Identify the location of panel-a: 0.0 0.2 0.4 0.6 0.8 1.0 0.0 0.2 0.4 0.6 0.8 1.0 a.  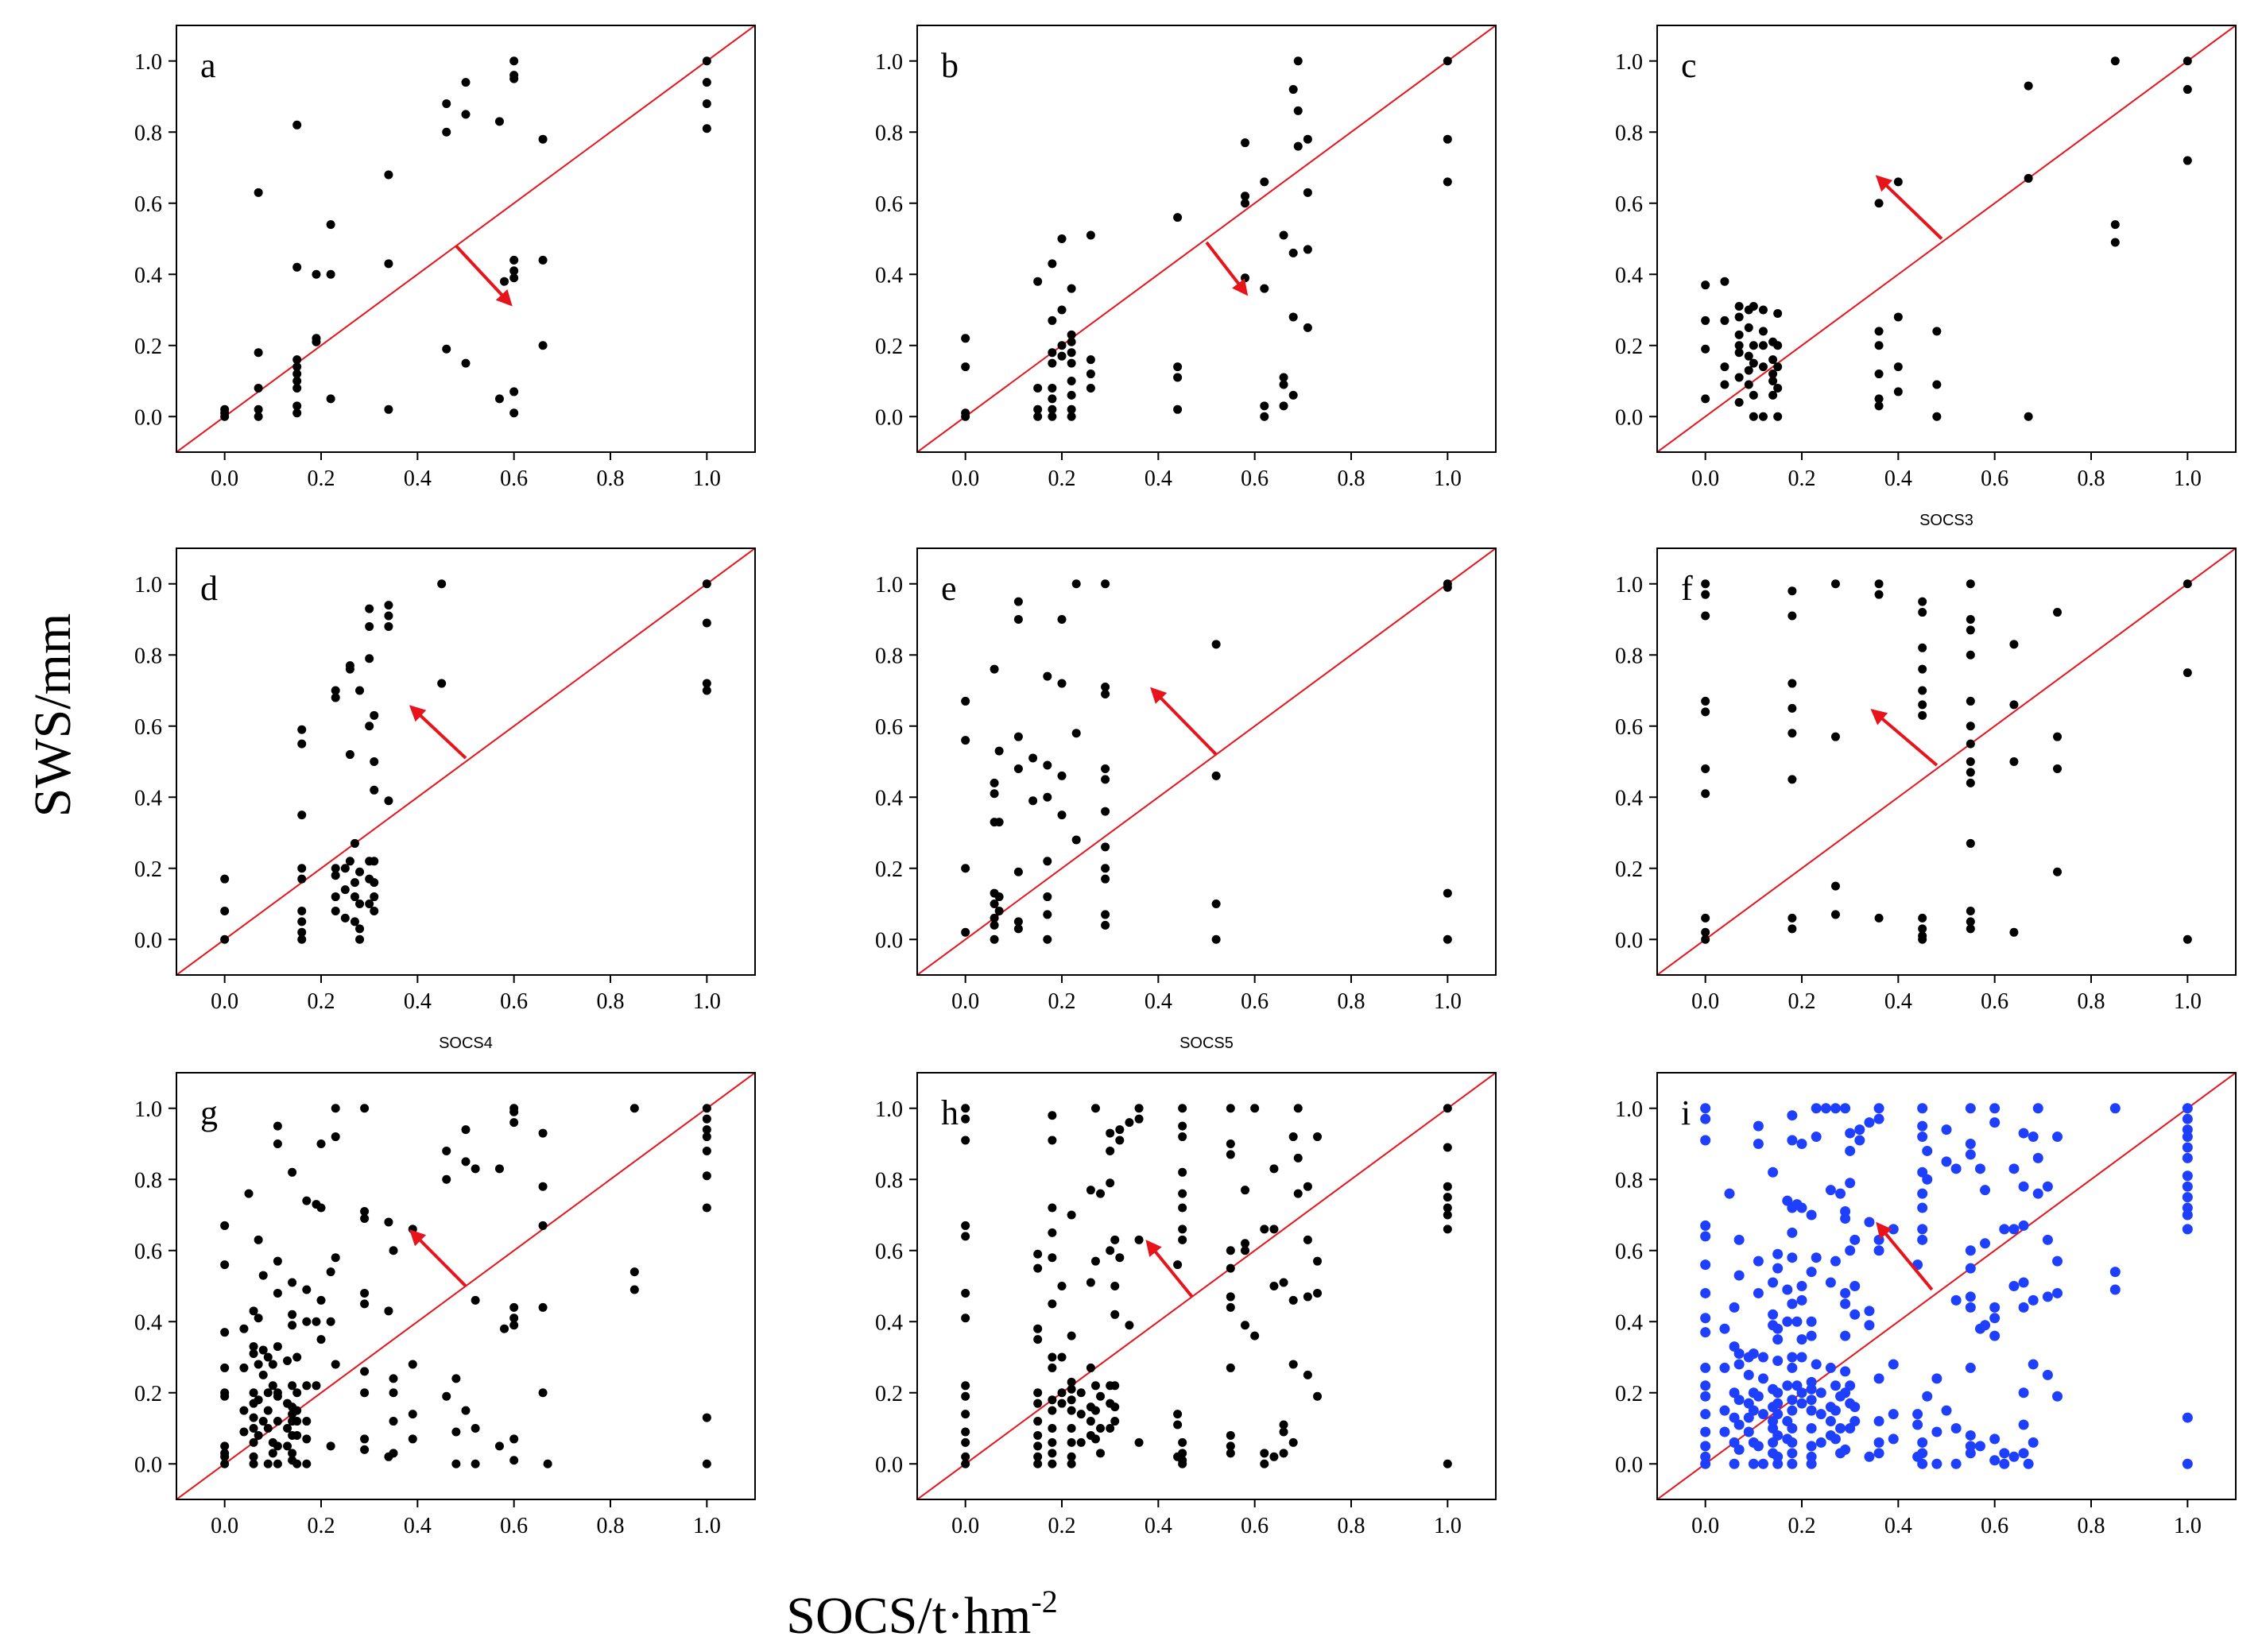
(445, 258).